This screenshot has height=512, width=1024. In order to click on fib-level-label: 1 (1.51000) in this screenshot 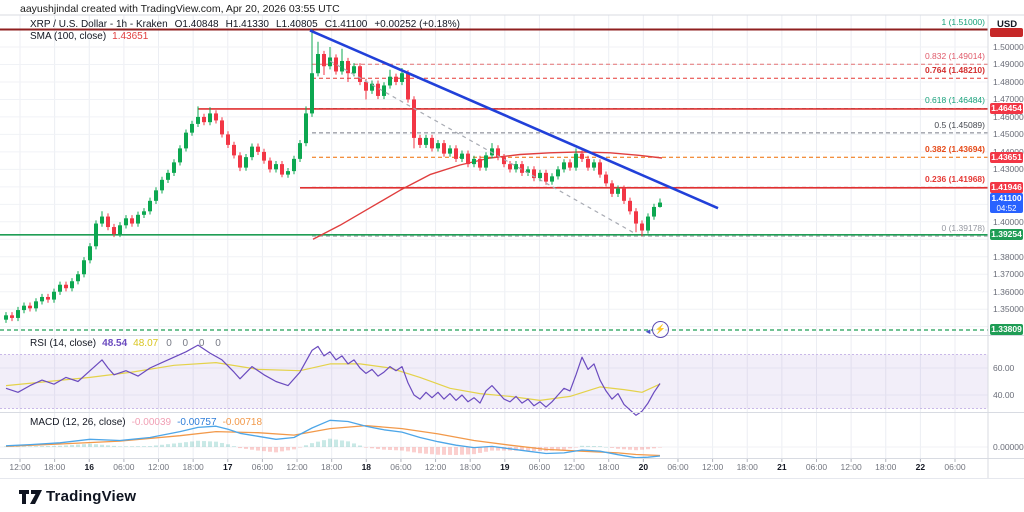, I will do `click(963, 21)`.